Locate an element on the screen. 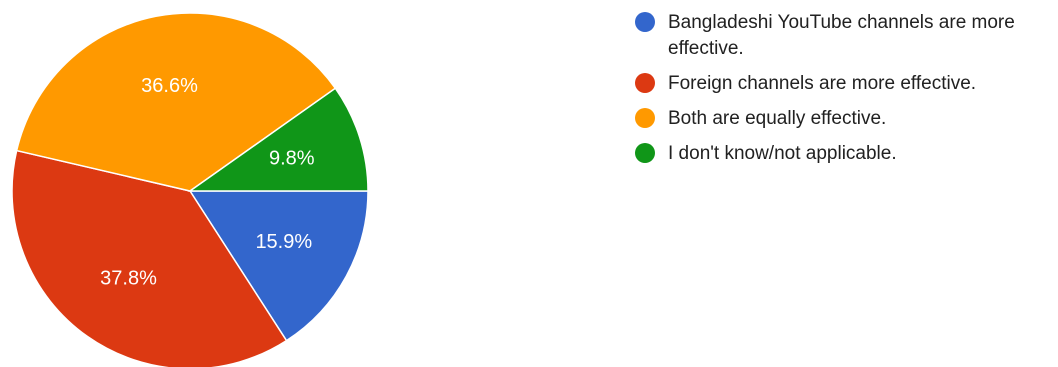 The height and width of the screenshot is (367, 1058). pie-slice-both is located at coordinates (176, 102).